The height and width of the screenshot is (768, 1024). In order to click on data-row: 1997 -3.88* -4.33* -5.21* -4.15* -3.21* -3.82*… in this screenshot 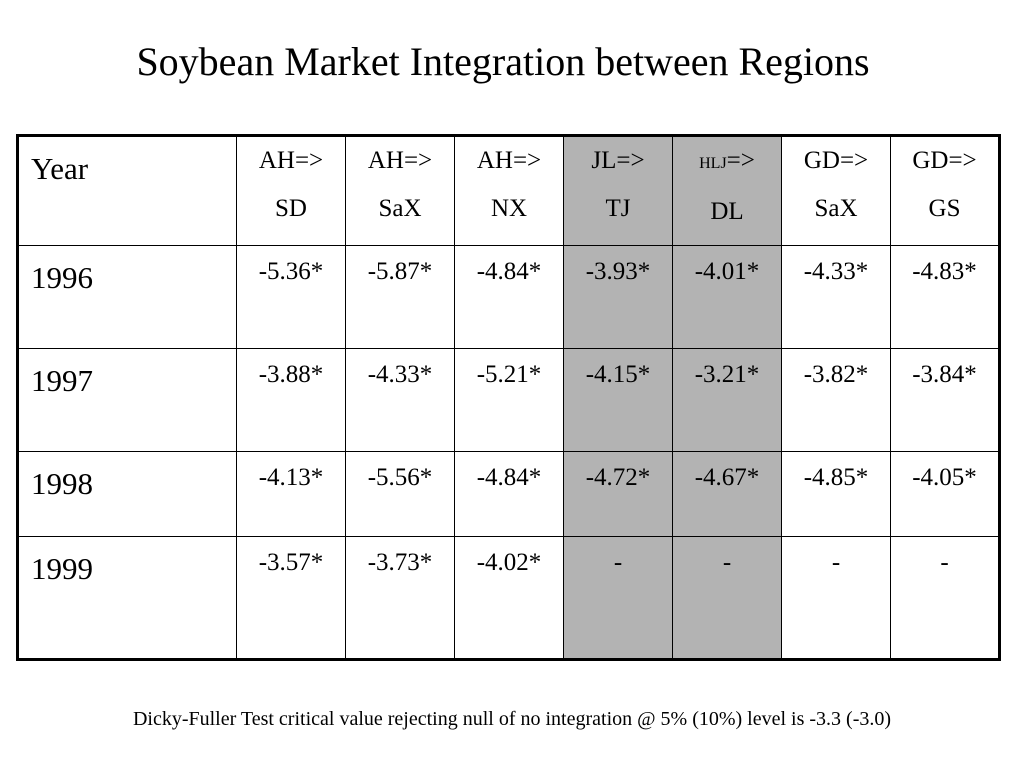, I will do `click(508, 400)`.